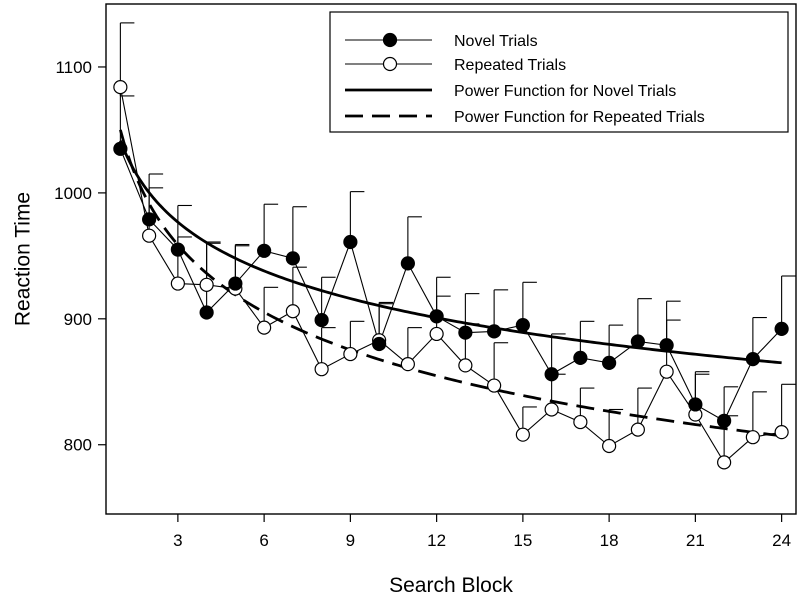 The width and height of the screenshot is (800, 599). What do you see at coordinates (436, 540) in the screenshot?
I see `x-tick-label: 12` at bounding box center [436, 540].